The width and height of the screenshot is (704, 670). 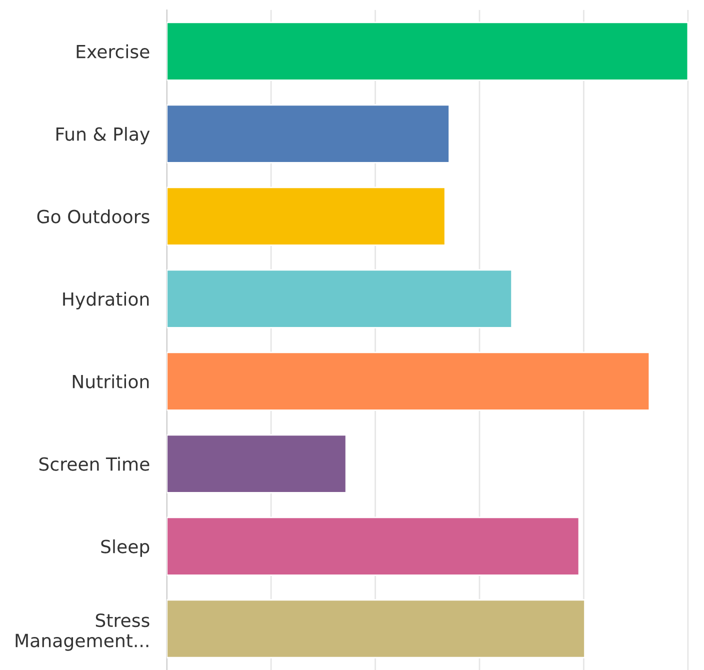 I want to click on y-tick-label: Go Outdoors, so click(x=93, y=216).